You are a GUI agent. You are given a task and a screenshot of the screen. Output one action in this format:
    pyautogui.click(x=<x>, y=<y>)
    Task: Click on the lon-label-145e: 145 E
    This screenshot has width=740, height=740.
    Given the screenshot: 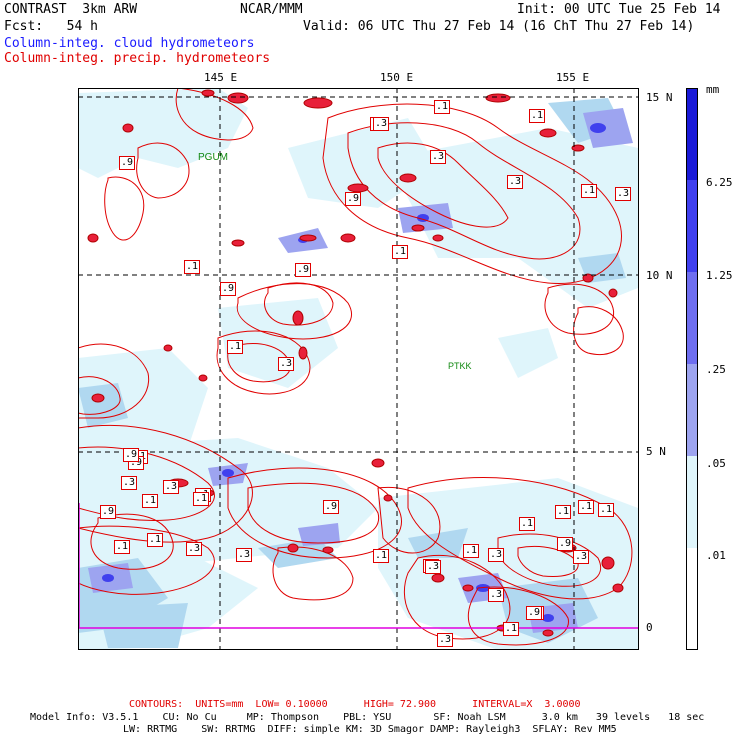 What is the action you would take?
    pyautogui.click(x=221, y=77)
    